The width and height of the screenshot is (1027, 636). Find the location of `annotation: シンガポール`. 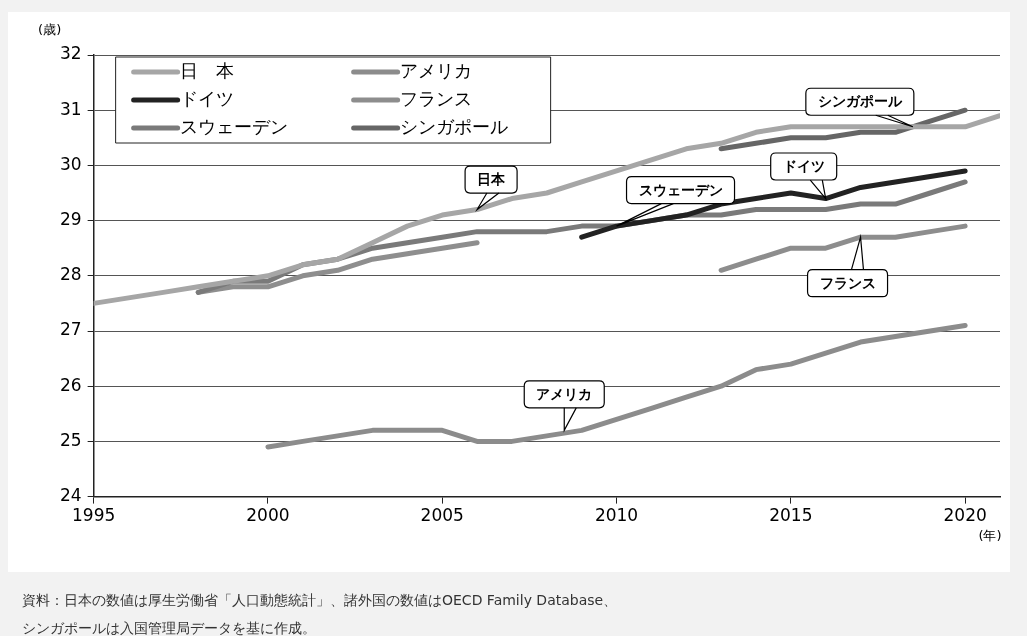

annotation: シンガポール is located at coordinates (860, 101).